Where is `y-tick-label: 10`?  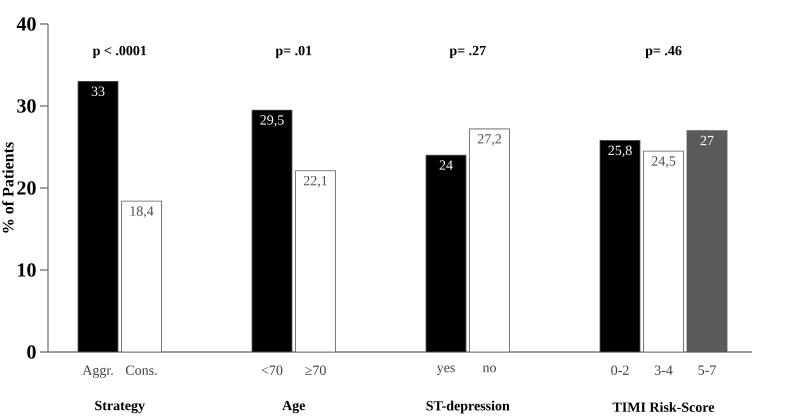
y-tick-label: 10 is located at coordinates (27, 270).